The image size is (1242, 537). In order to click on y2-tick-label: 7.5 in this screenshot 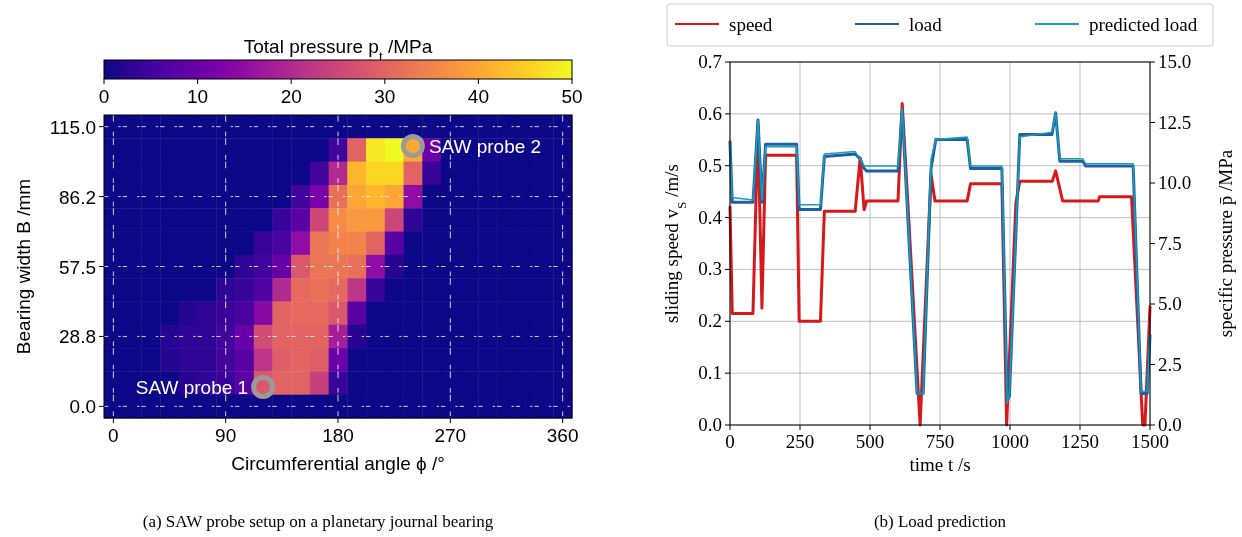, I will do `click(1170, 243)`.